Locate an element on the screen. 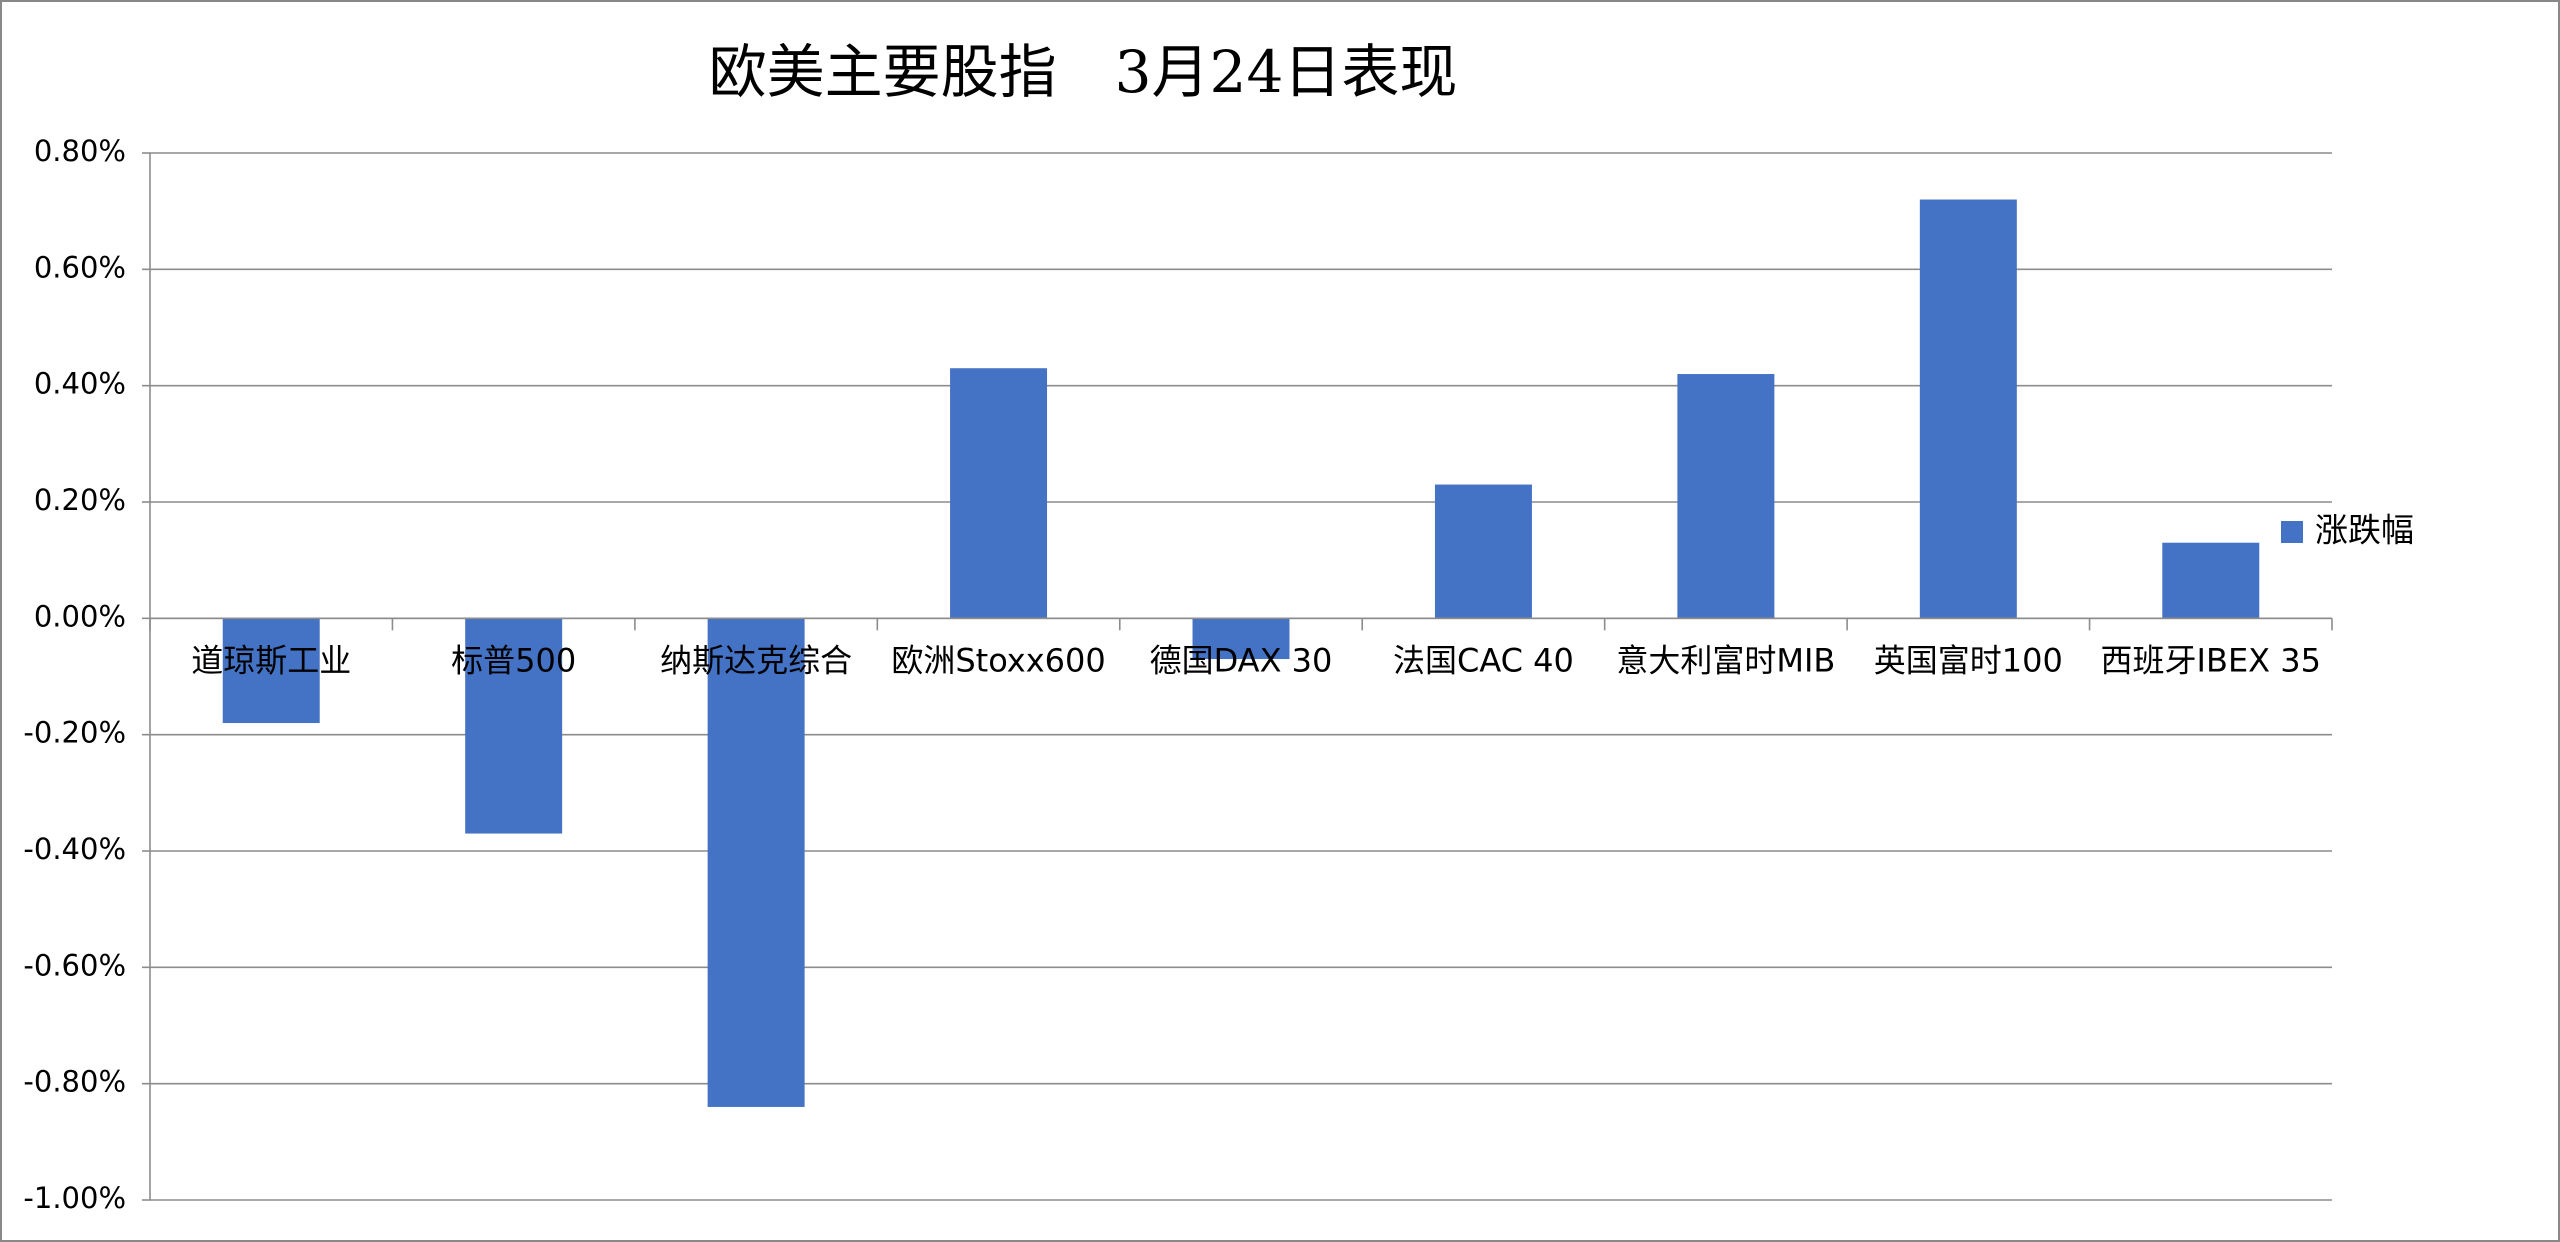 Image resolution: width=2560 pixels, height=1242 pixels. x-tick-label: 意大利富时MIB is located at coordinates (1725, 660).